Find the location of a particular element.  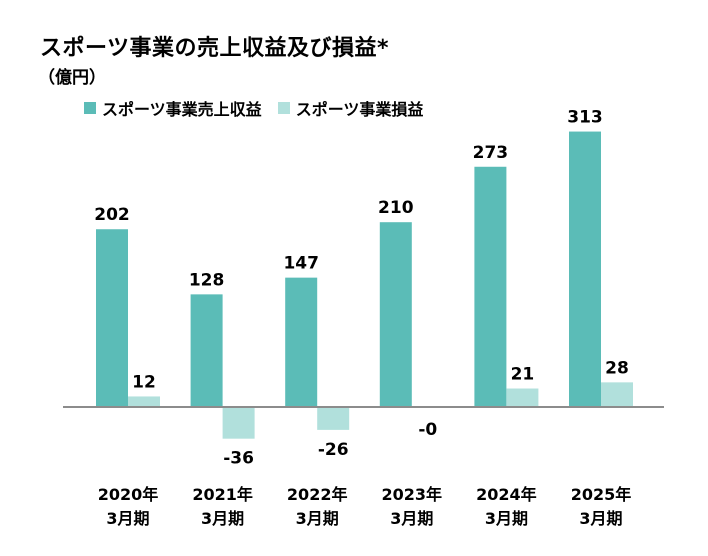

data-label-profit: -36 is located at coordinates (238, 459).